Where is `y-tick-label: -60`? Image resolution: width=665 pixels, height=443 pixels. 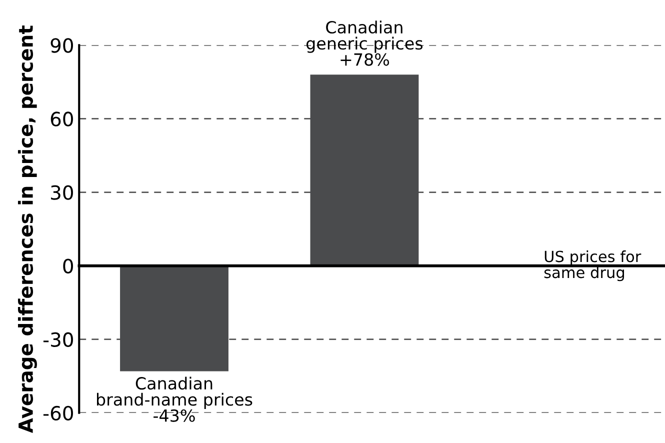
y-tick-label: -60 is located at coordinates (58, 413).